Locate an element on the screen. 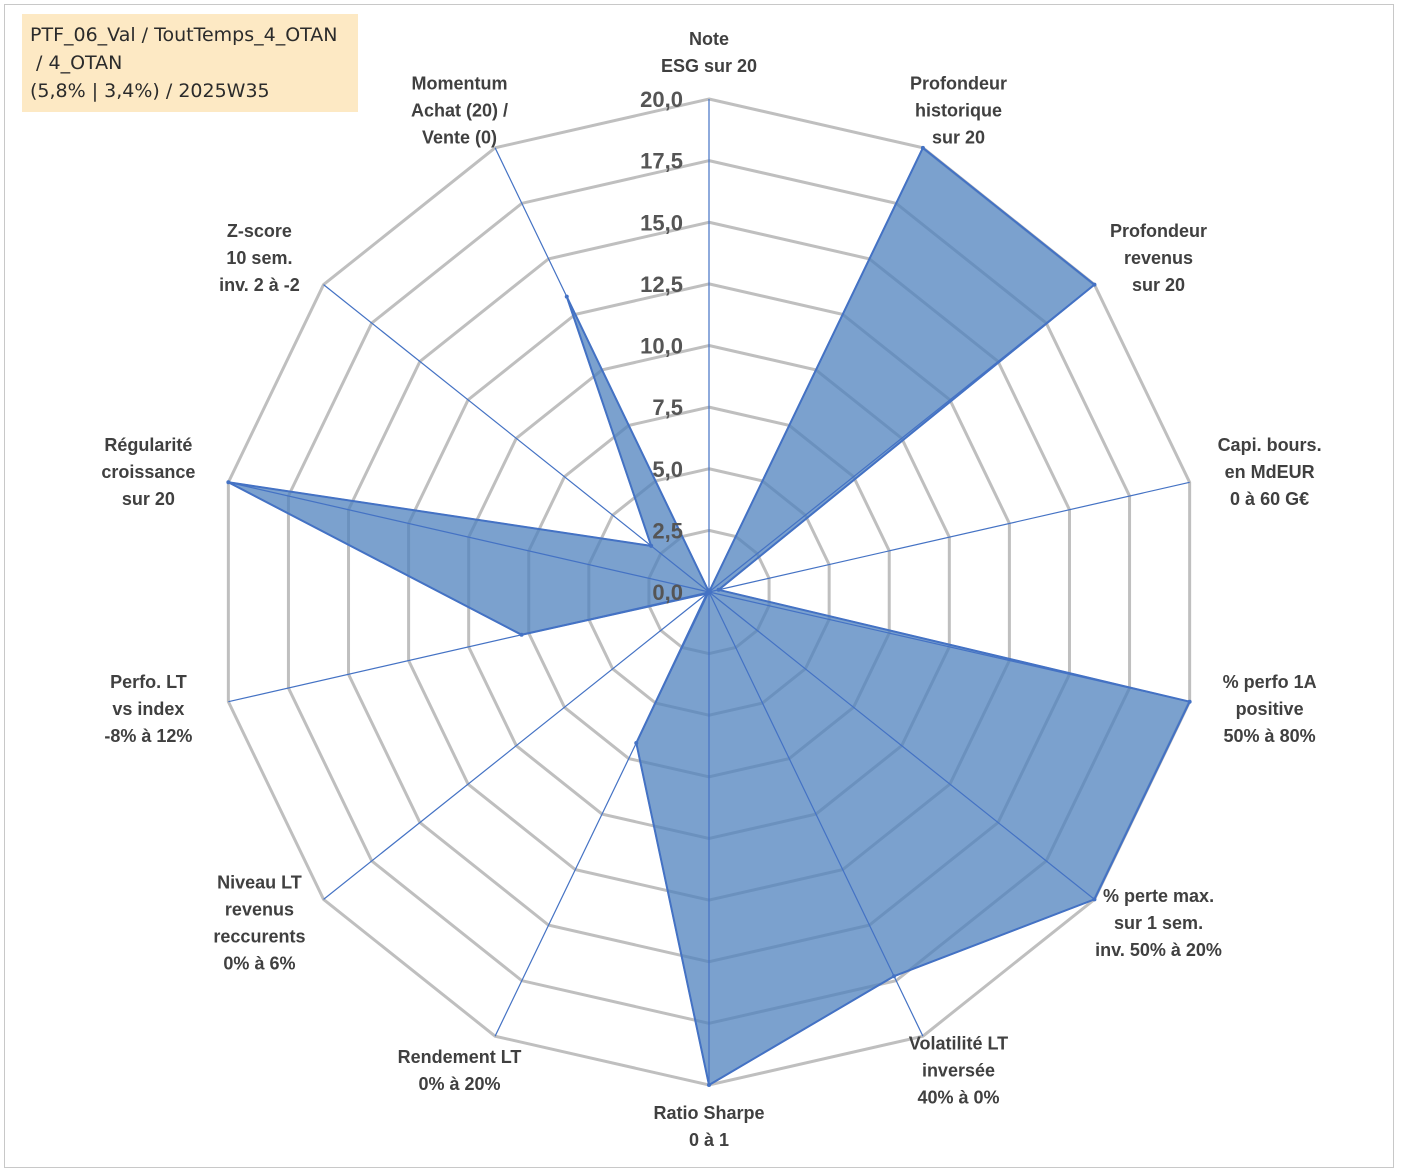  tick-label-6: 15,0 is located at coordinates (661, 222).